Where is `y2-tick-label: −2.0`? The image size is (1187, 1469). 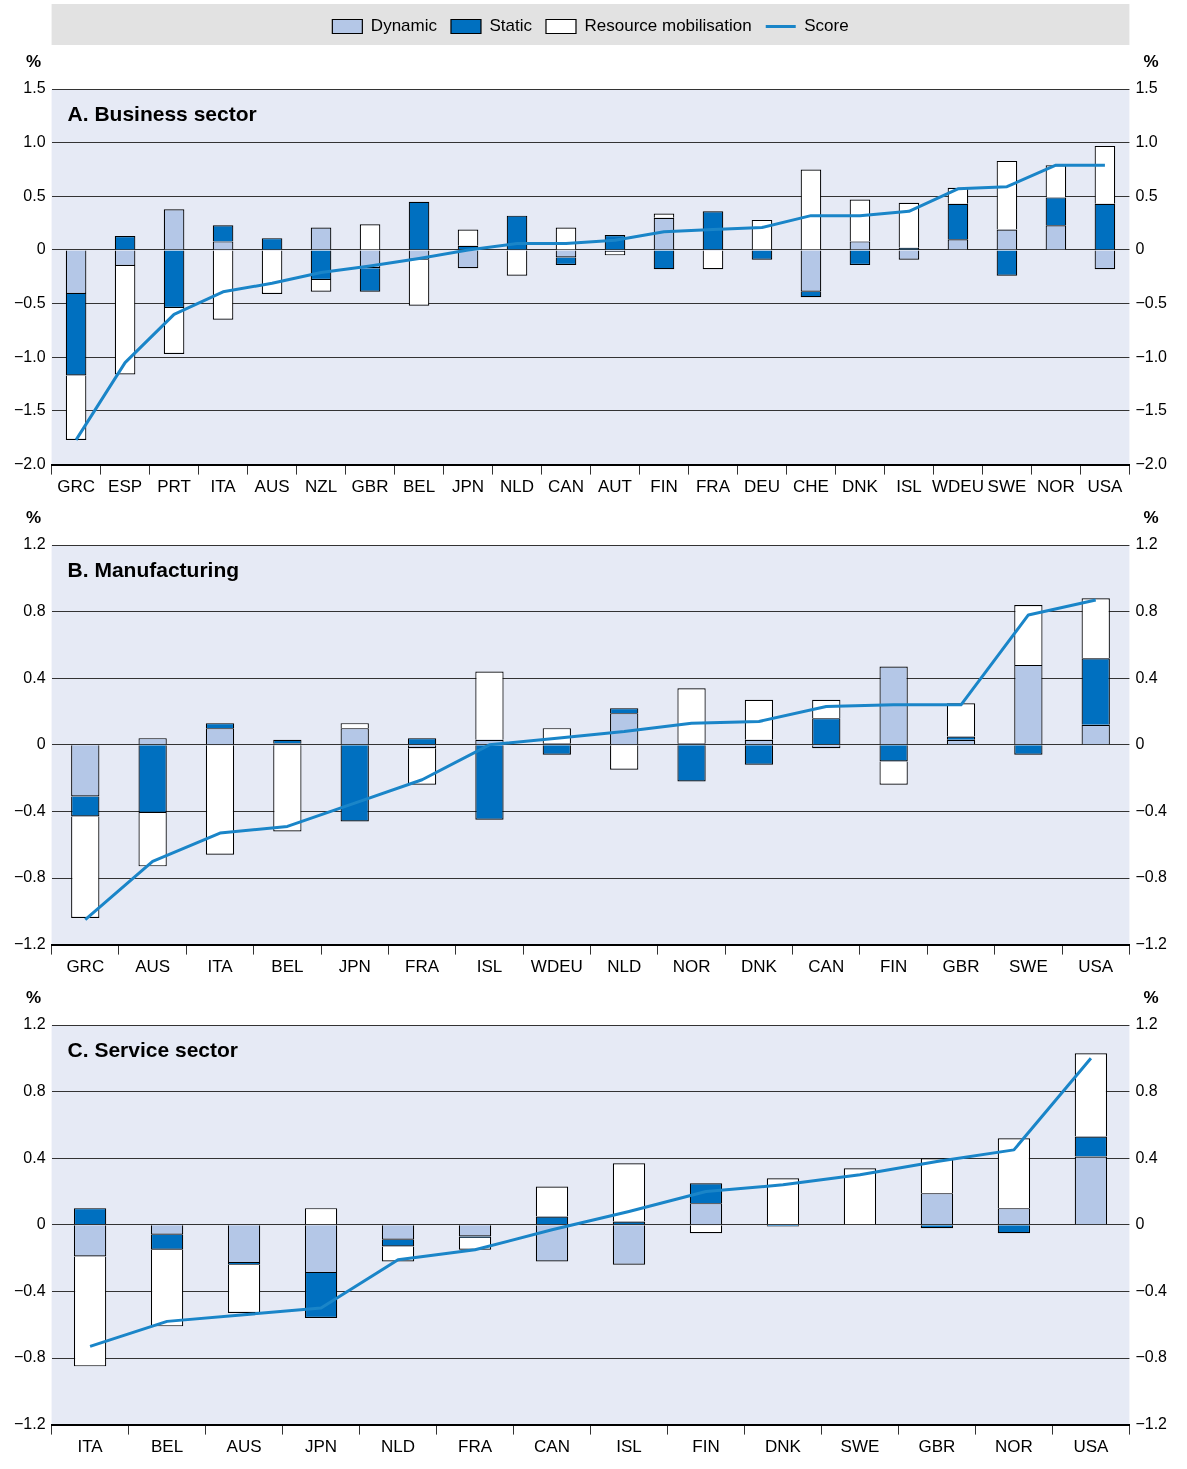 y2-tick-label: −2.0 is located at coordinates (1151, 464).